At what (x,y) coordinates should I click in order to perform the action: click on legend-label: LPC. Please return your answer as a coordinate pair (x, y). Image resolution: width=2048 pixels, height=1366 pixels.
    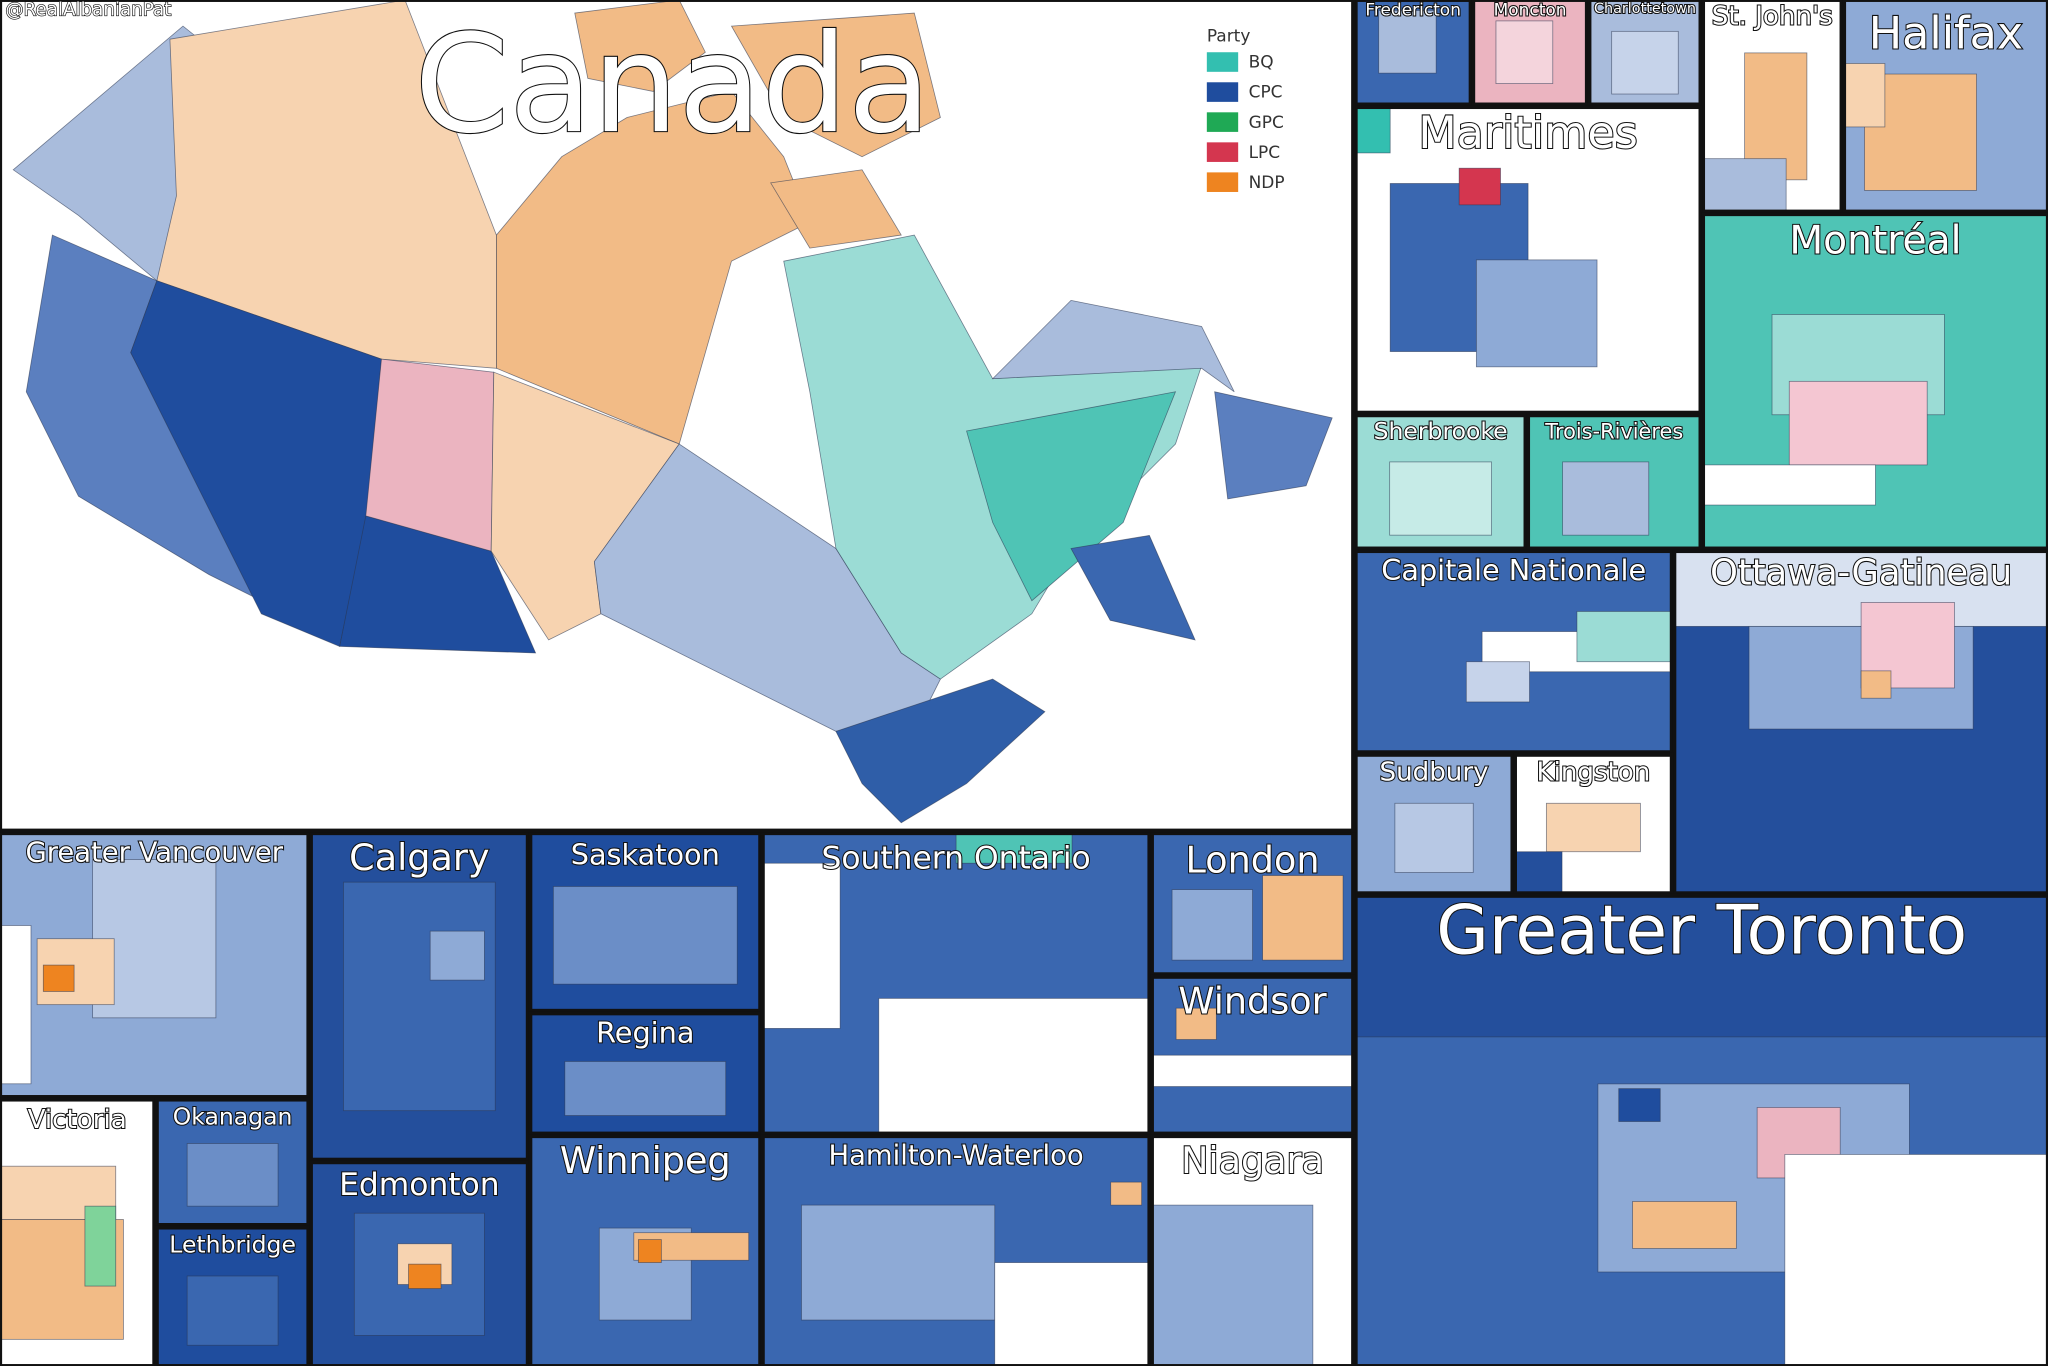
    Looking at the image, I should click on (1265, 153).